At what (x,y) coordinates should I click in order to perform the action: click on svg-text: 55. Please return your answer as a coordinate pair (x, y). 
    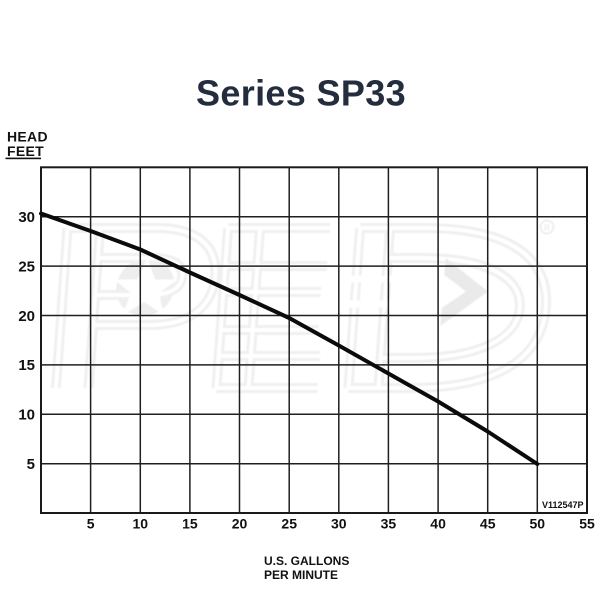
    Looking at the image, I should click on (587, 524).